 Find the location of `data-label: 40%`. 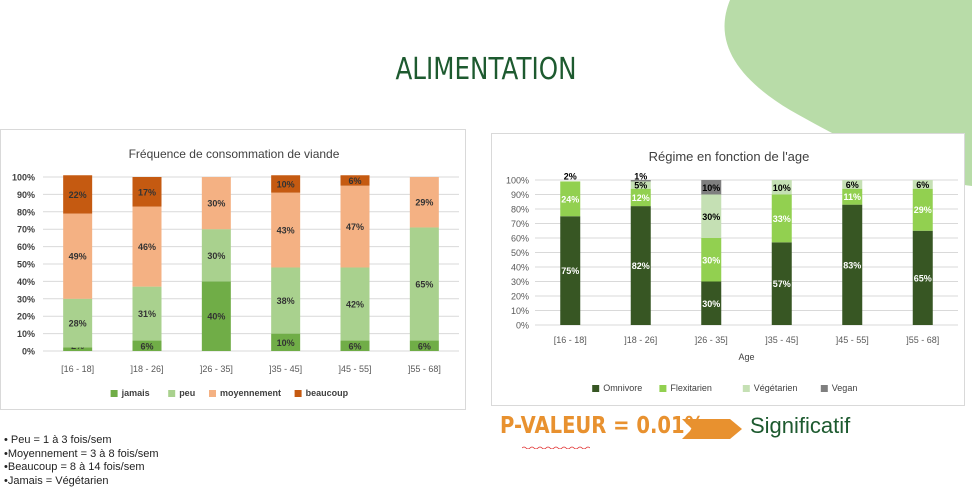

data-label: 40% is located at coordinates (216, 317).